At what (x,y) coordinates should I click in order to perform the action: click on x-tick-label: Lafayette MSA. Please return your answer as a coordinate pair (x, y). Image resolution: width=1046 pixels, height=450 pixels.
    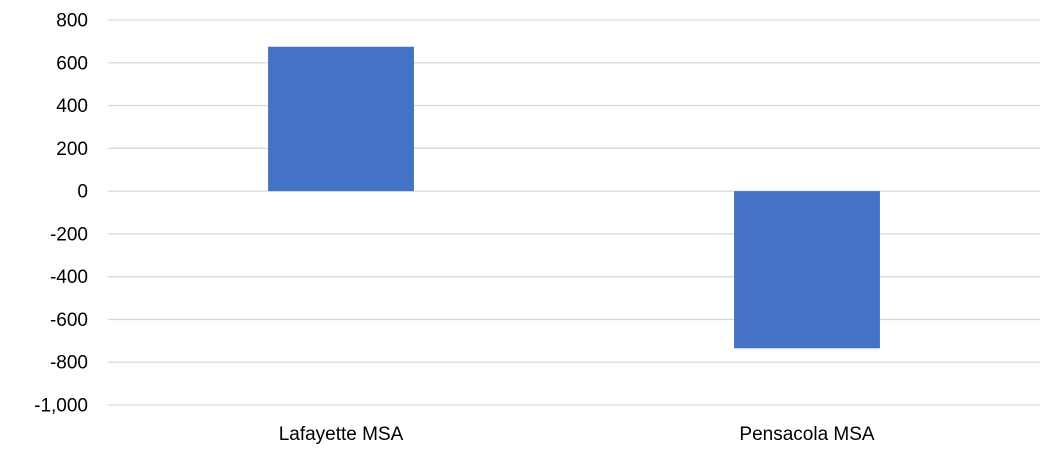
    Looking at the image, I should click on (341, 434).